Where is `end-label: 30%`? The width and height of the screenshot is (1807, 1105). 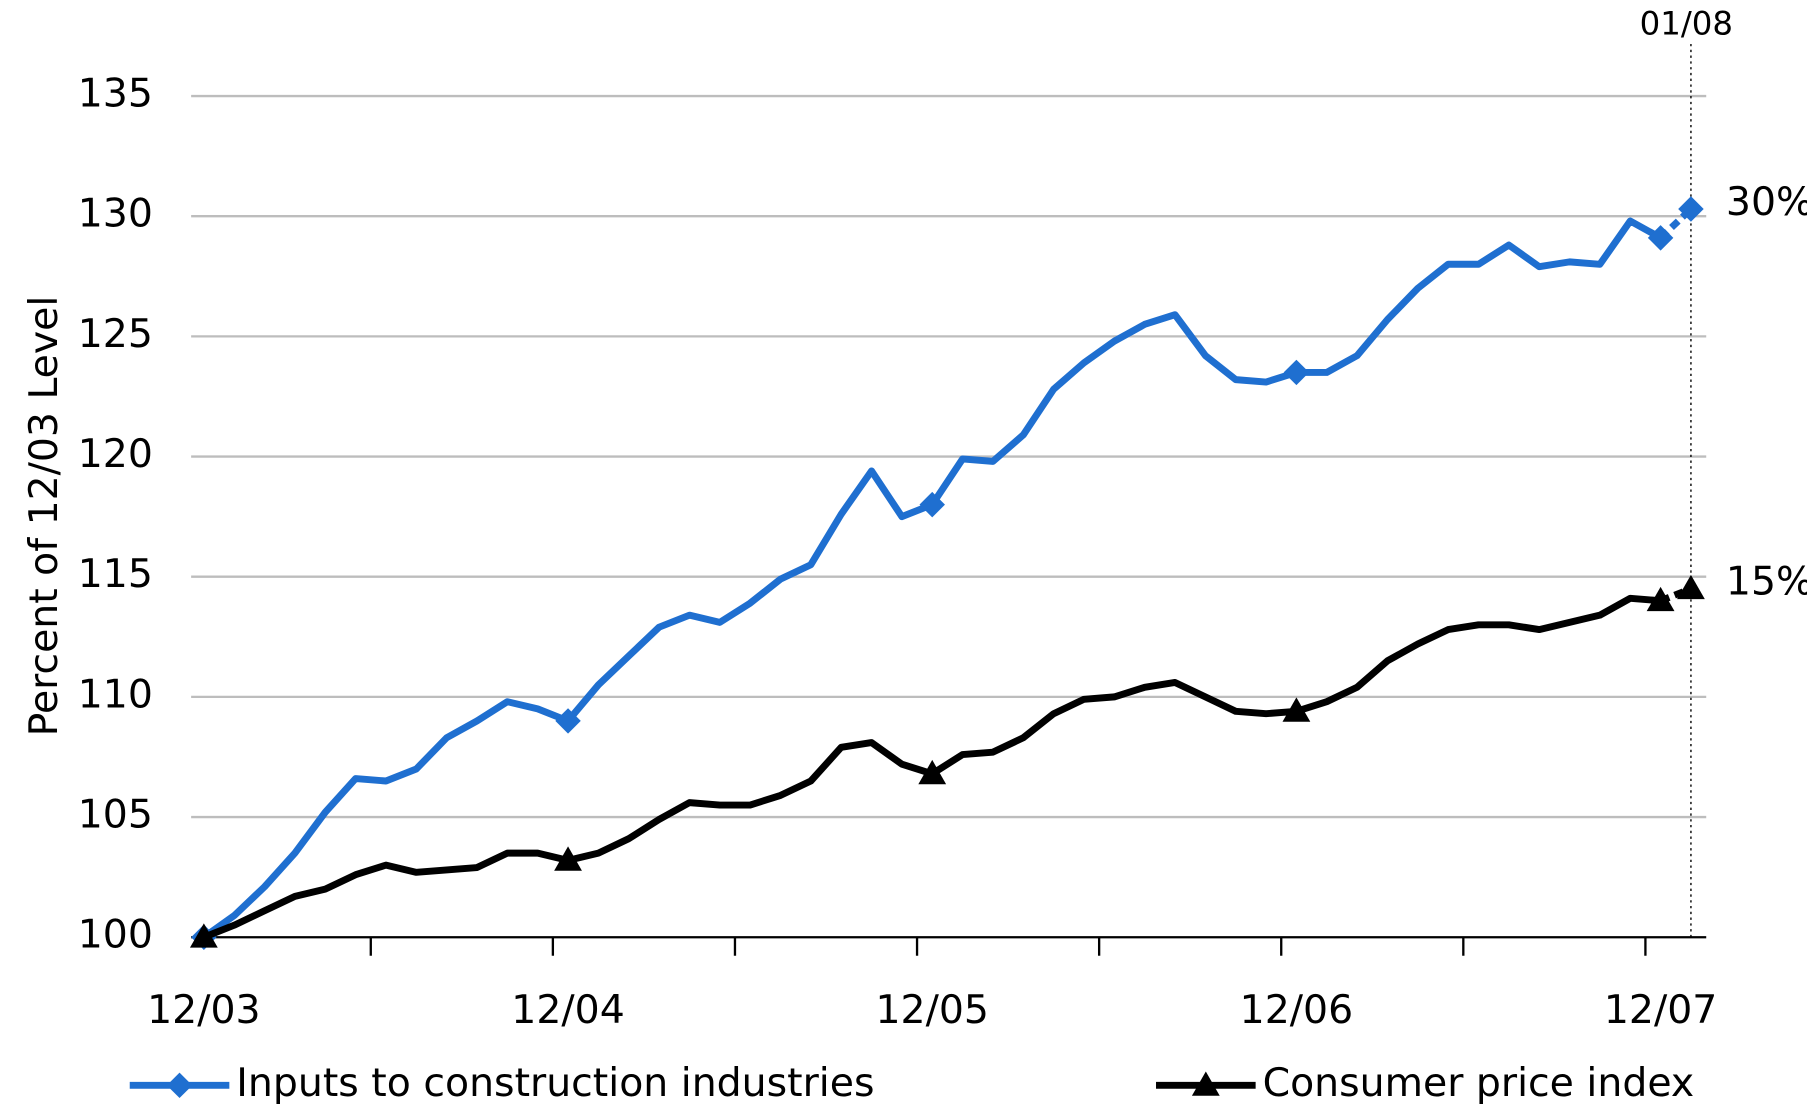 end-label: 30% is located at coordinates (1766, 202).